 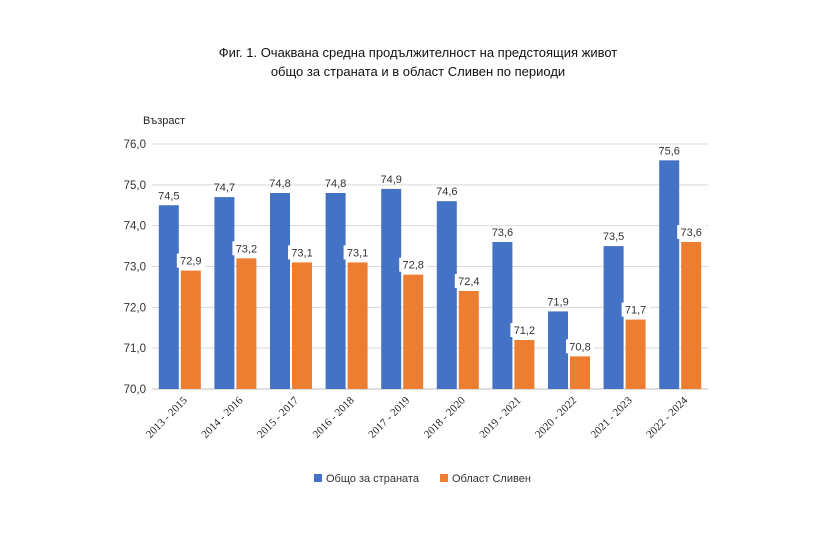 What do you see at coordinates (390, 180) in the screenshot?
I see `data-label: 74,9` at bounding box center [390, 180].